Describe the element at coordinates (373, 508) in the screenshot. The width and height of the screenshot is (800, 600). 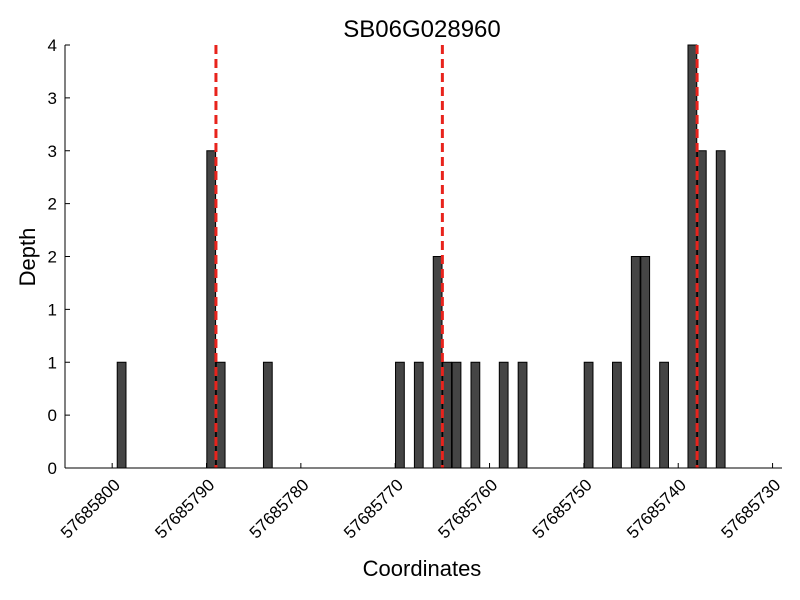
I see `x-tick-label: 57685770` at that location.